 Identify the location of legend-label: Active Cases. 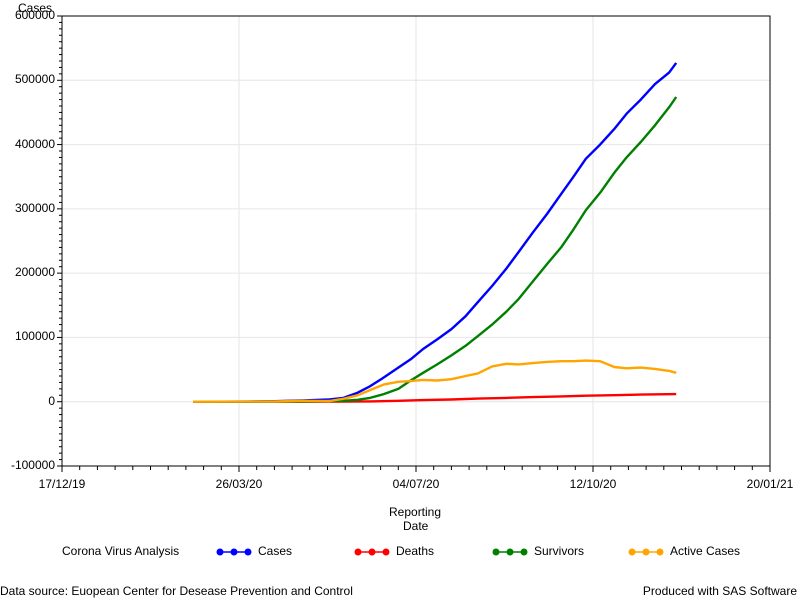
(705, 551).